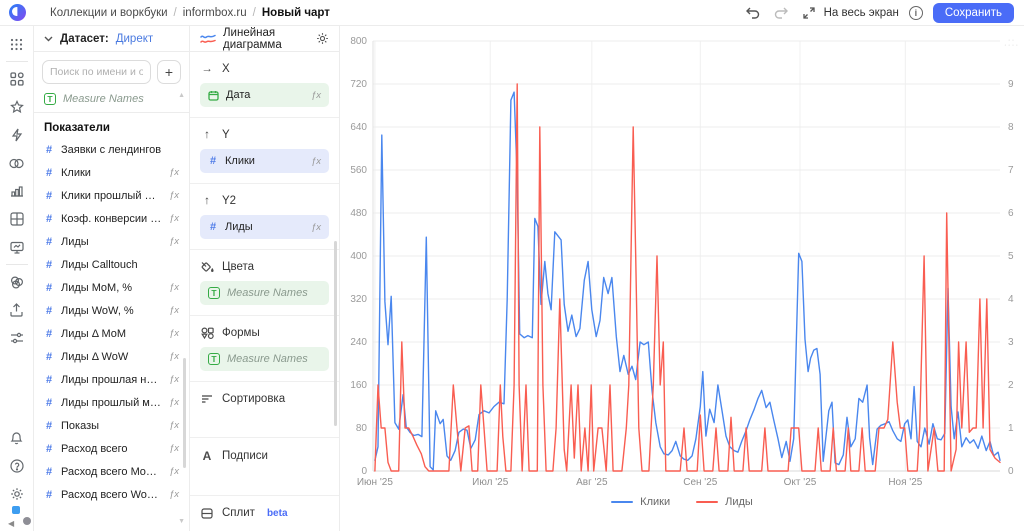 This screenshot has width=1024, height=531. What do you see at coordinates (17, 79) in the screenshot?
I see `collections-icon` at bounding box center [17, 79].